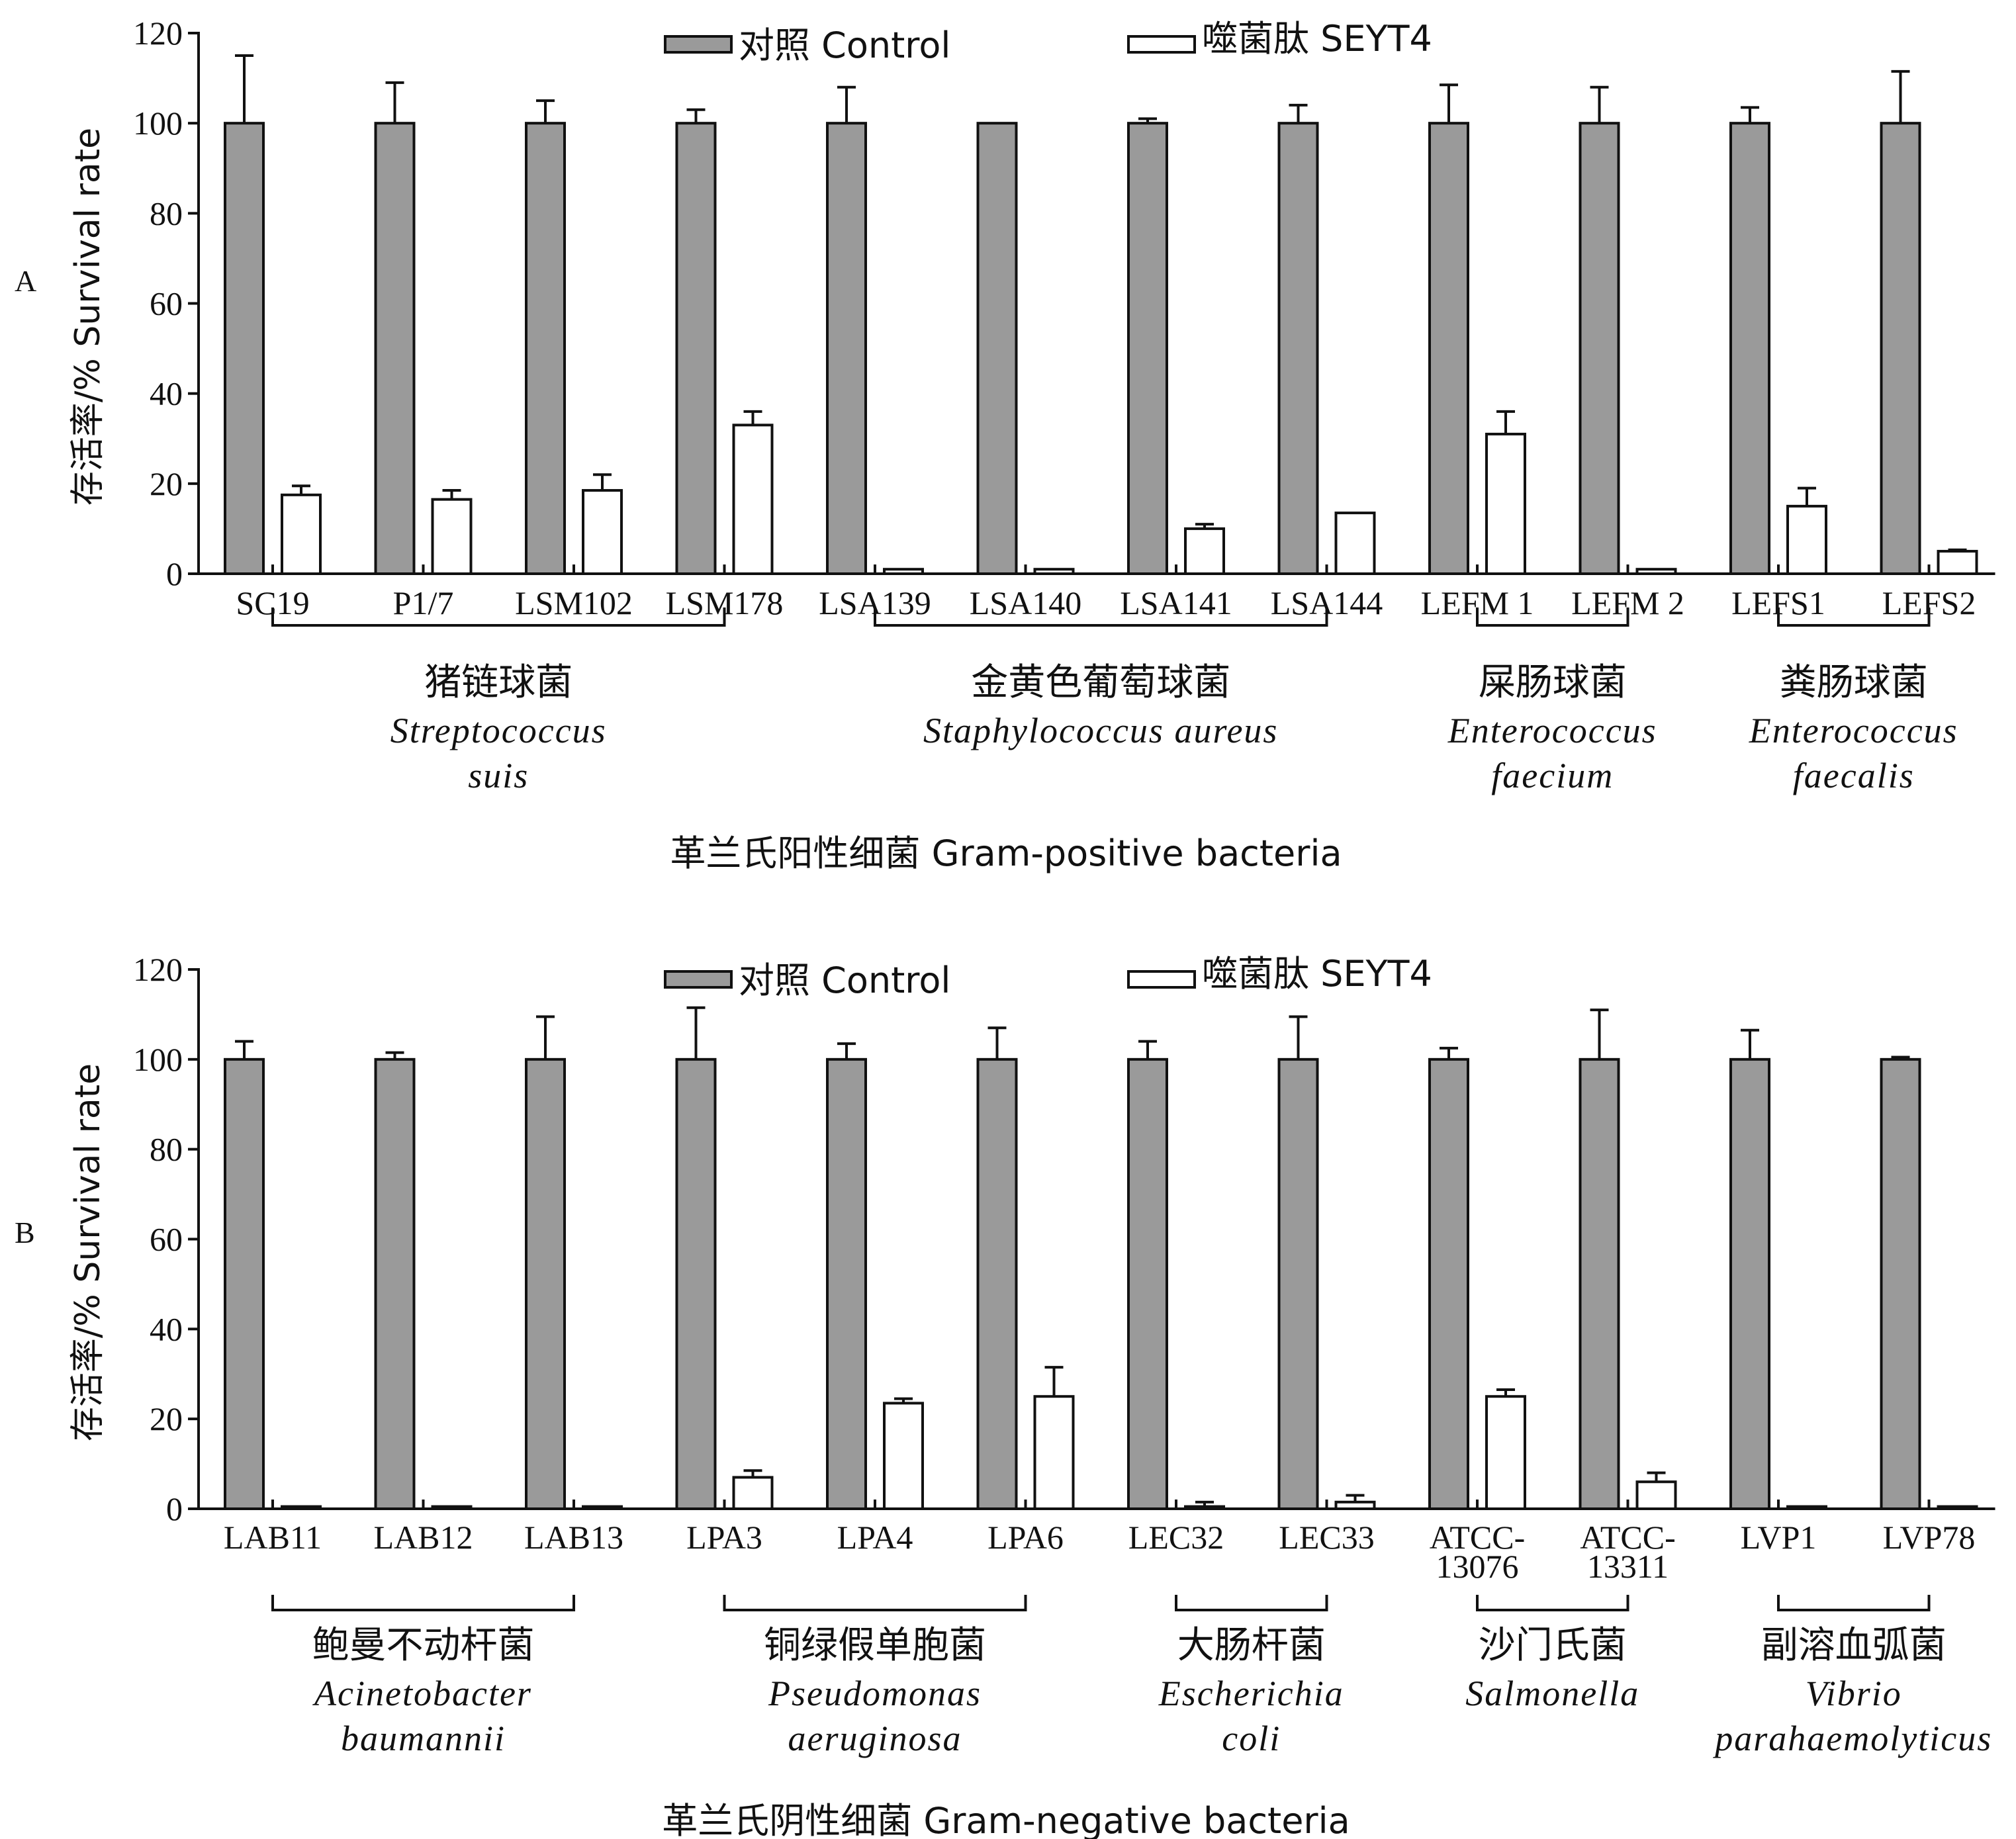 This screenshot has height=1839, width=2016. I want to click on y-tick-label: 20, so click(166, 483).